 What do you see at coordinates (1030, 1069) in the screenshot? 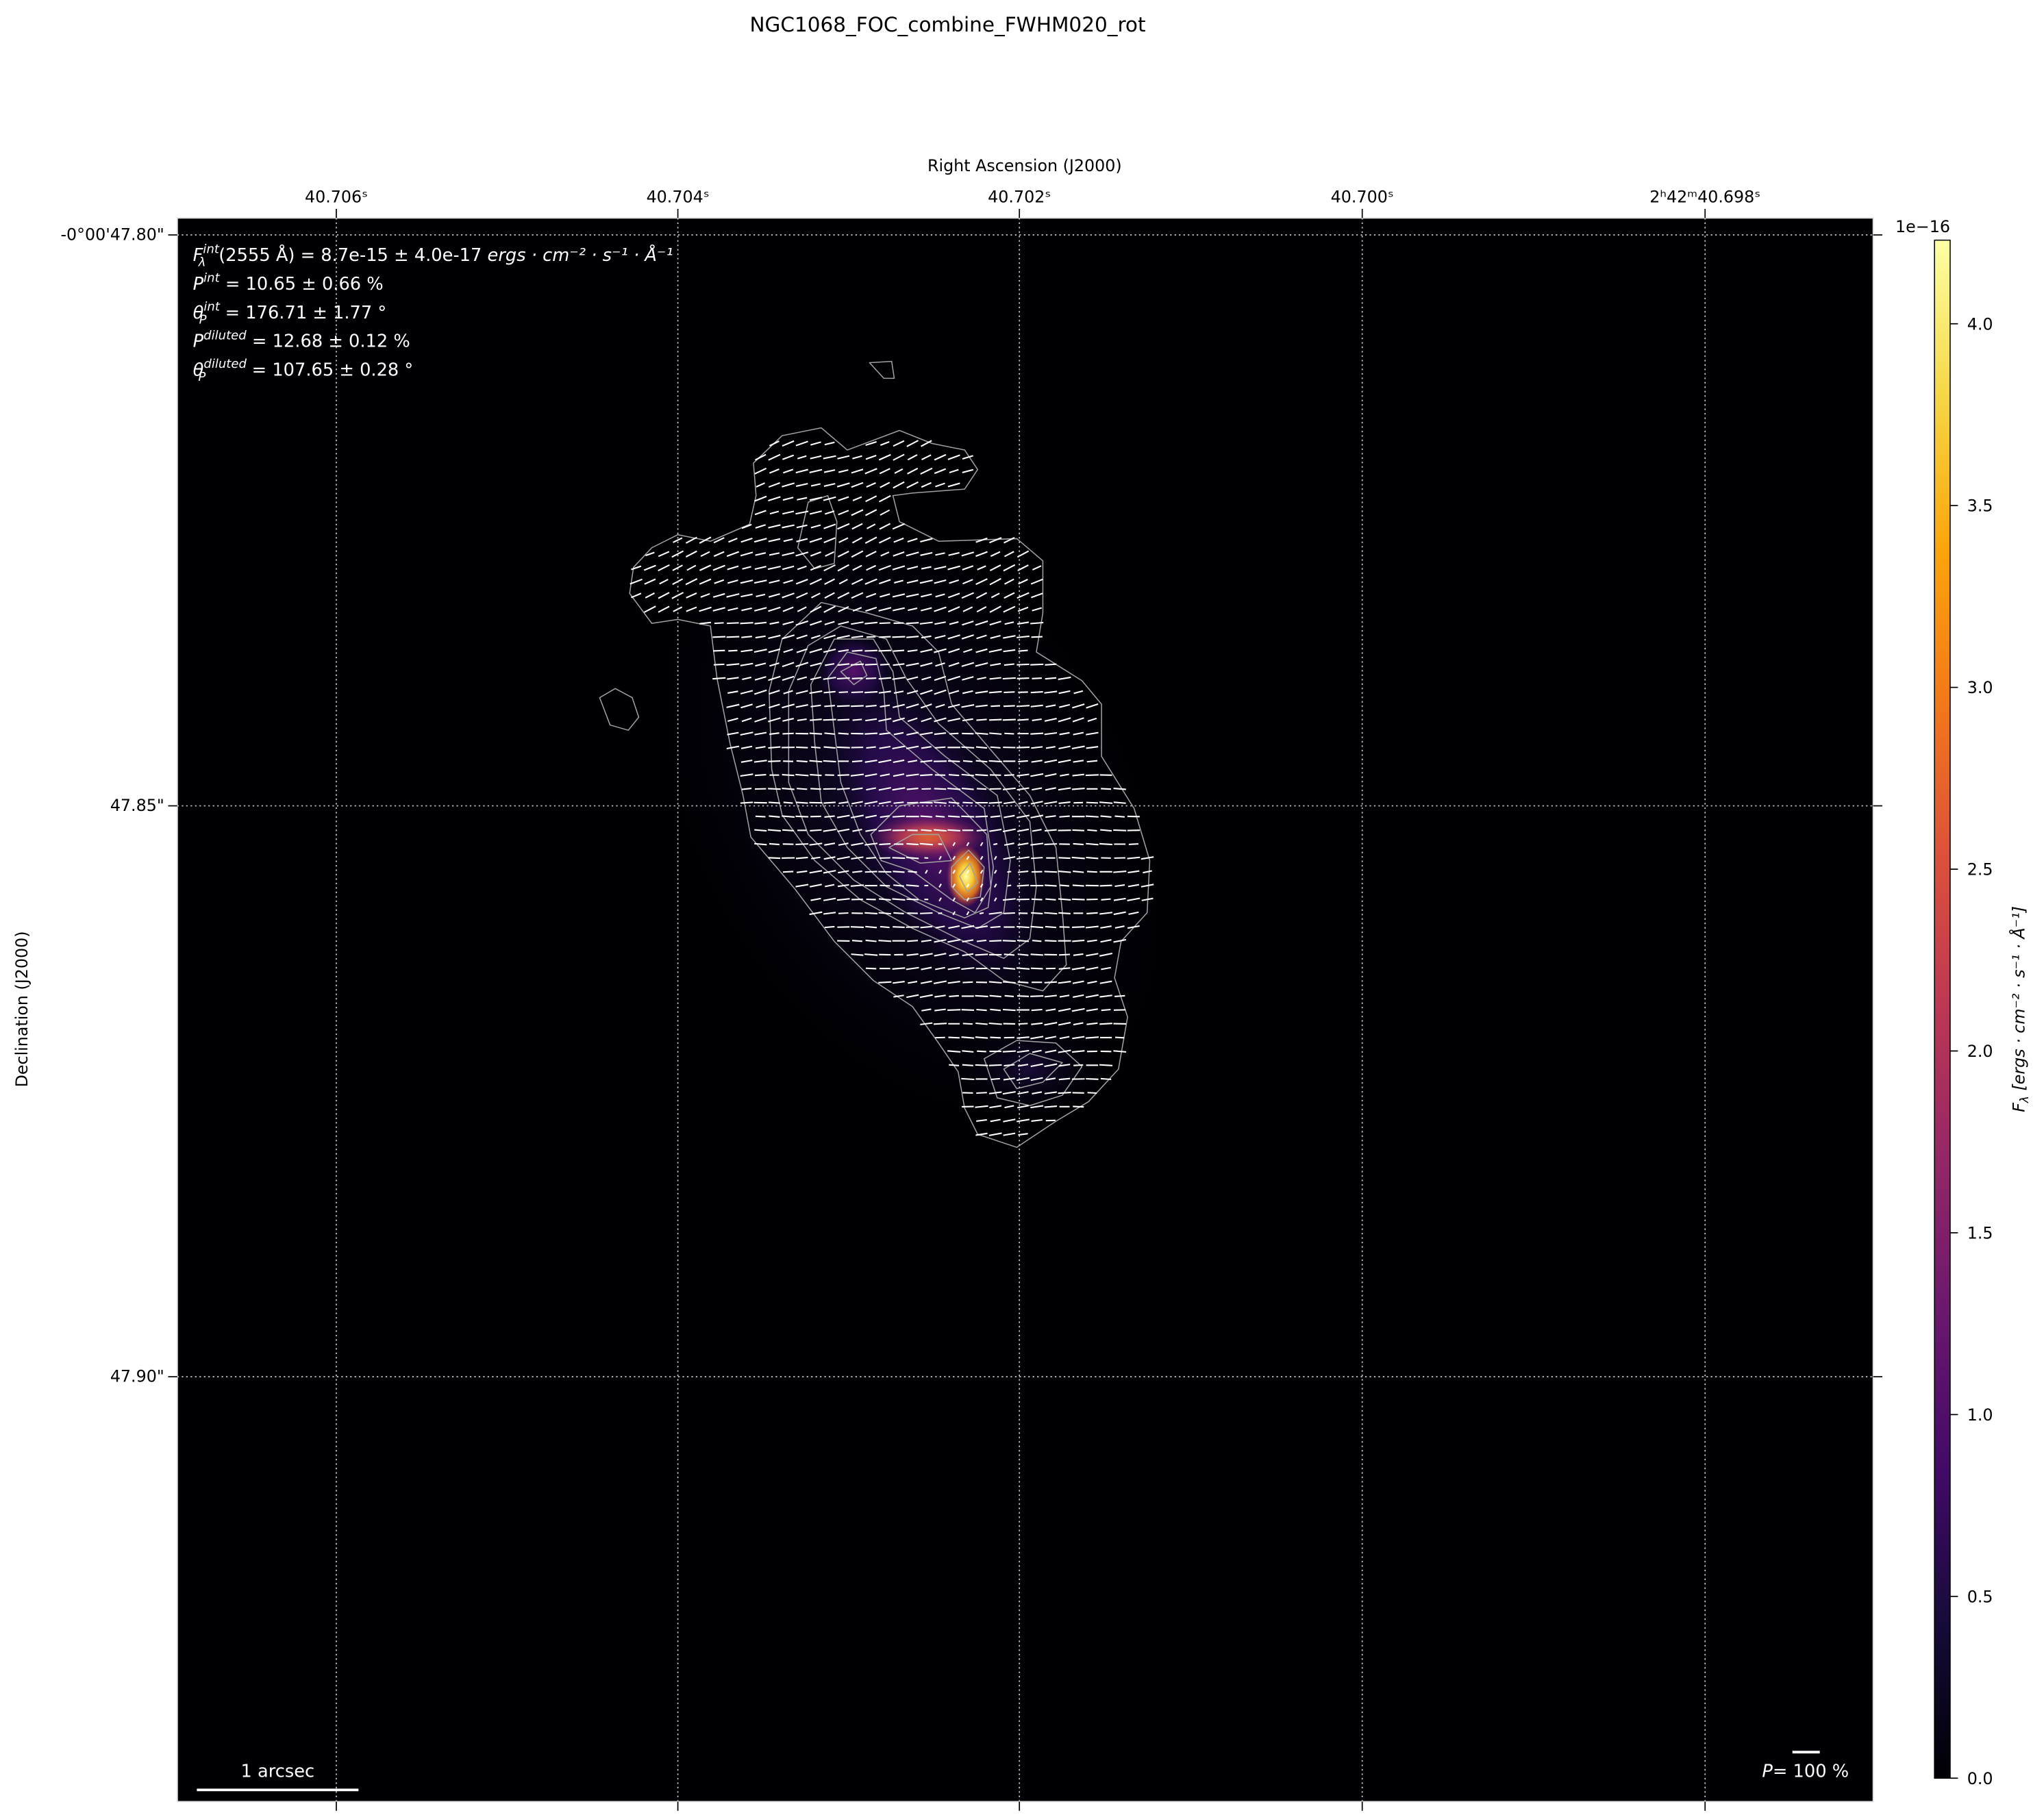
I see `flux-blob-south` at bounding box center [1030, 1069].